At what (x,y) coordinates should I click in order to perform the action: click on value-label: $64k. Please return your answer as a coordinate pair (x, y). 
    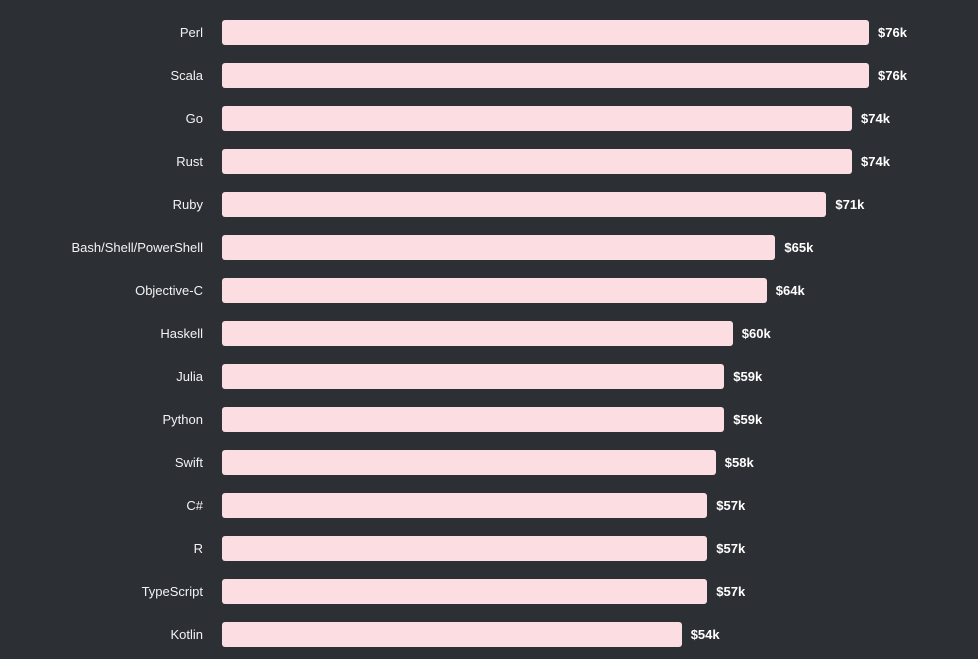
    Looking at the image, I should click on (790, 290).